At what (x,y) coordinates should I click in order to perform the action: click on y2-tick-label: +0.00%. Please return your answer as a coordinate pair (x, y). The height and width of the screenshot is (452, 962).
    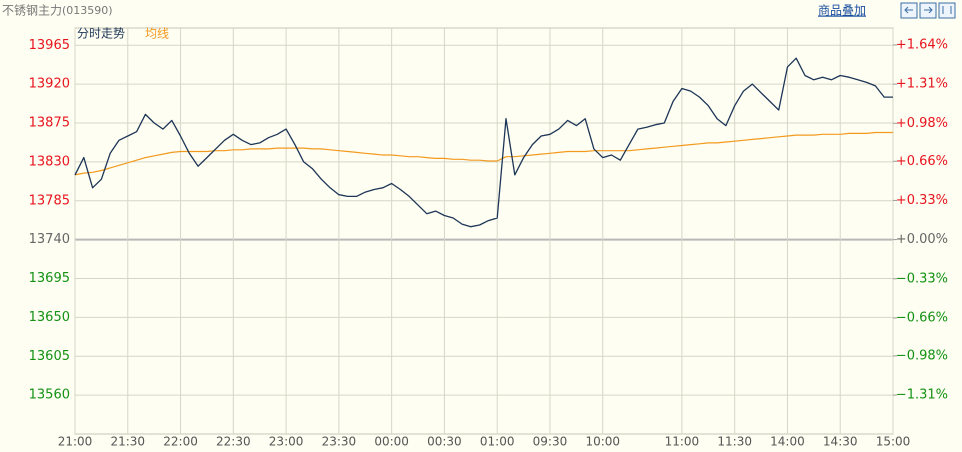
    Looking at the image, I should click on (922, 239).